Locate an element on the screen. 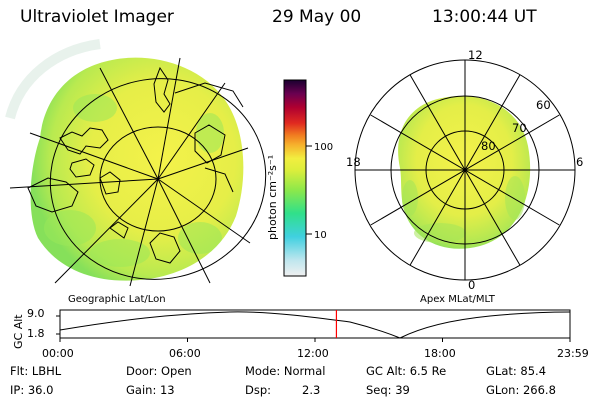  timeline-xtick-1800: 18:00 is located at coordinates (440, 353).